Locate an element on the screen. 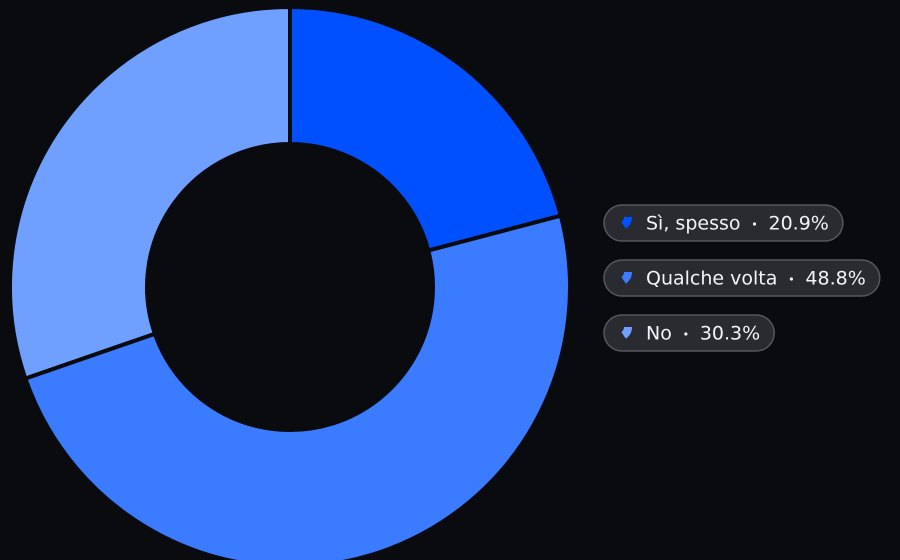 Image resolution: width=900 pixels, height=560 pixels. slice is located at coordinates (425, 129).